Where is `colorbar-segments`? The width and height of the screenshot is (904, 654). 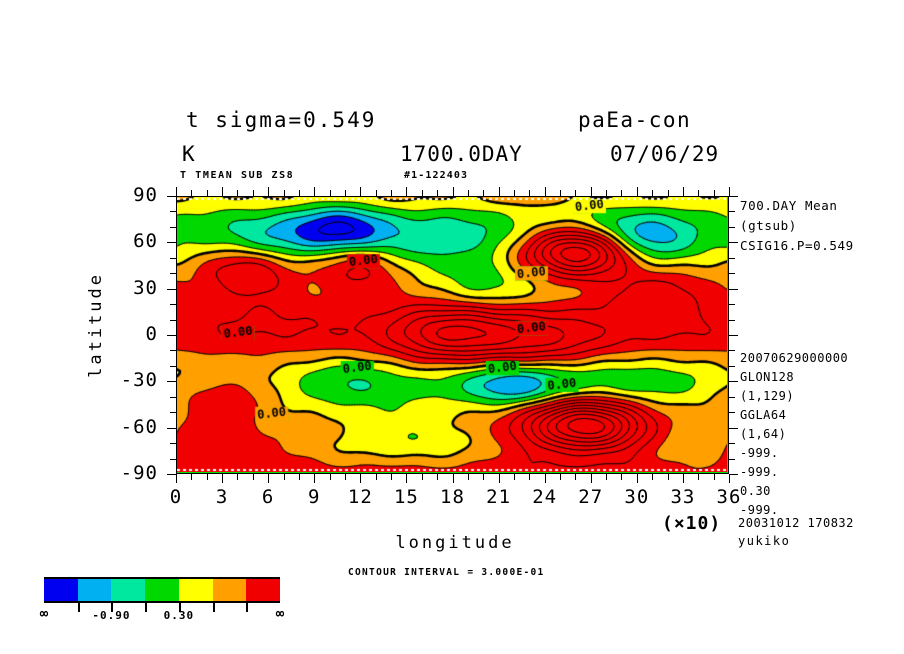 colorbar-segments is located at coordinates (162, 590).